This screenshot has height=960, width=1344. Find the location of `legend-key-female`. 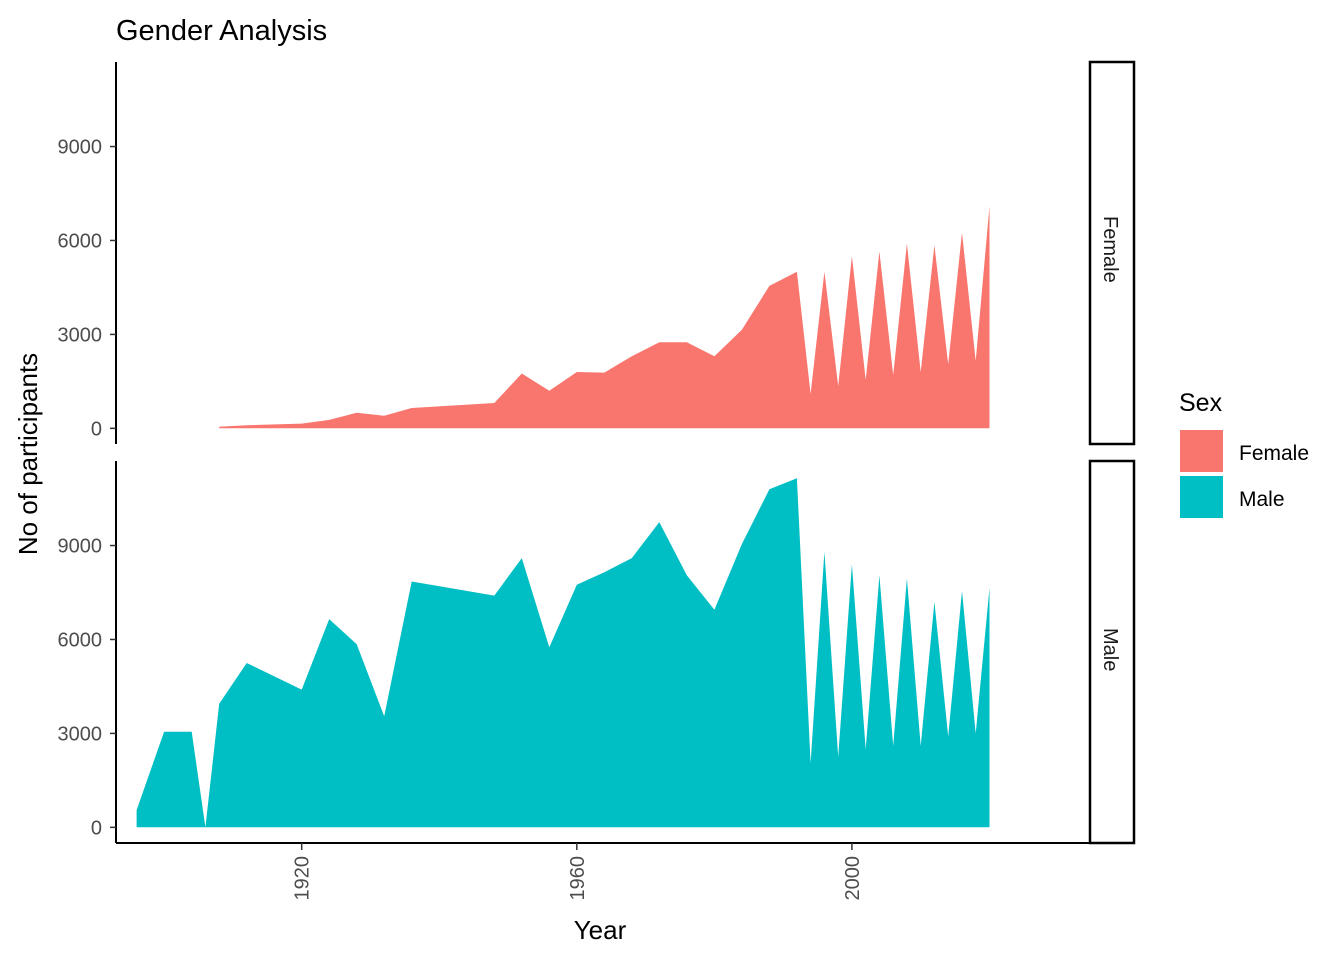

legend-key-female is located at coordinates (1201, 451).